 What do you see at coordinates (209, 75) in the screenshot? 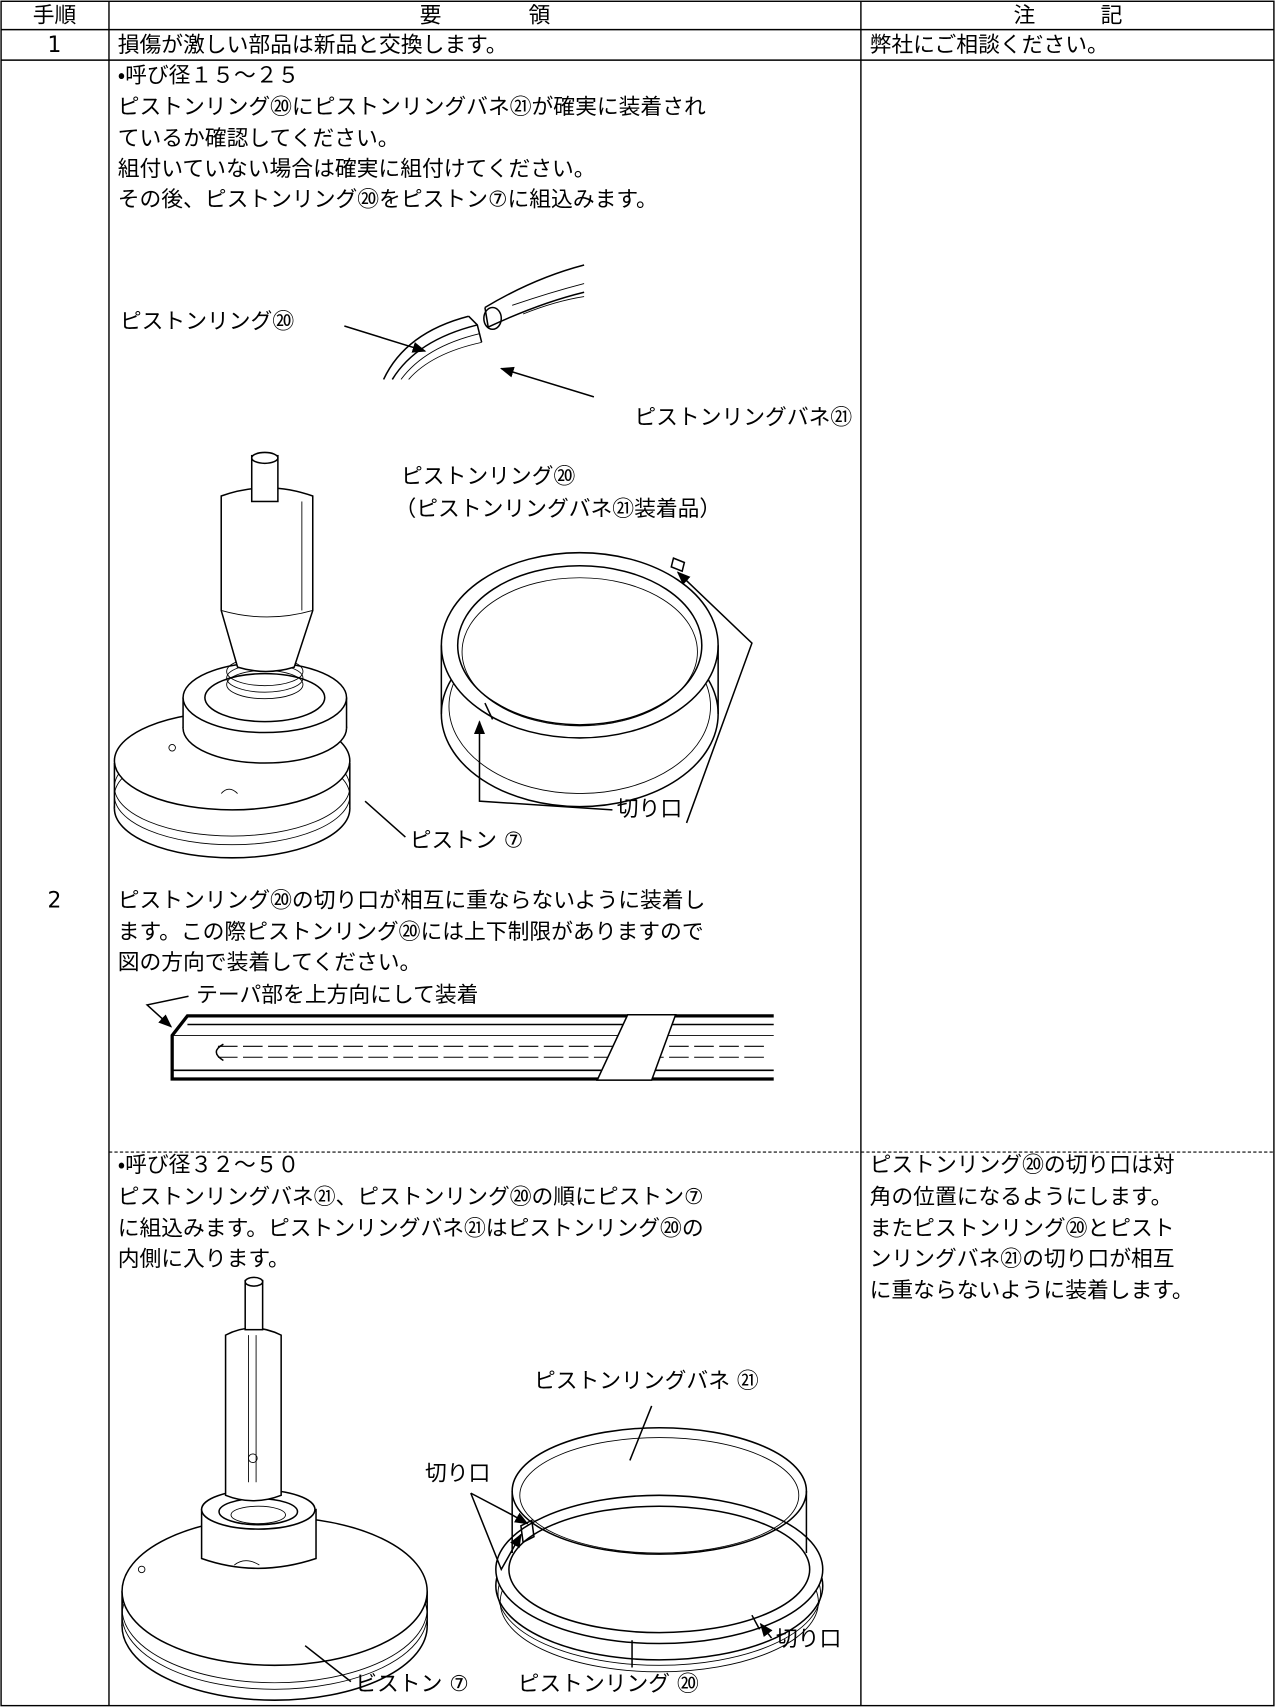
I see `size-heading: ・呼び径１５～２５` at bounding box center [209, 75].